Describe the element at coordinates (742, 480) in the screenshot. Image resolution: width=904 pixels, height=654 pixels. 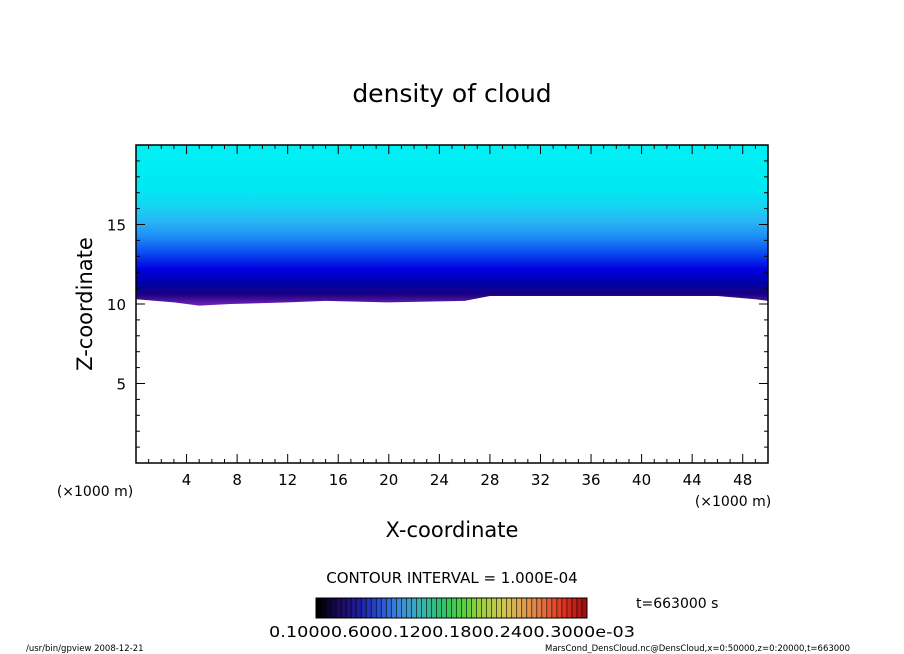
I see `x-tick-label: 48` at that location.